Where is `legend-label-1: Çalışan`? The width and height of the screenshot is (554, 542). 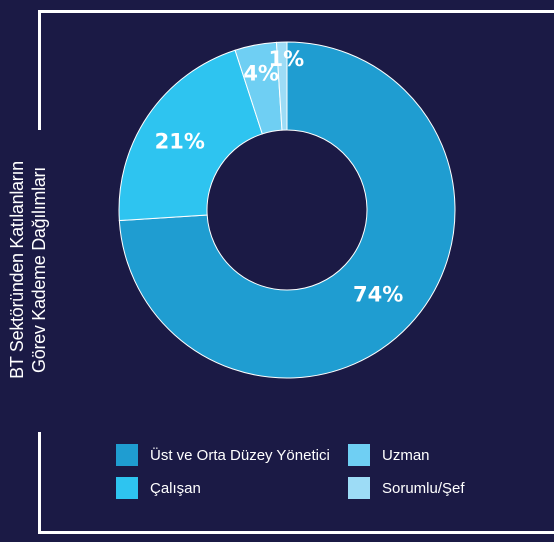
legend-label-1: Çalışan is located at coordinates (175, 488).